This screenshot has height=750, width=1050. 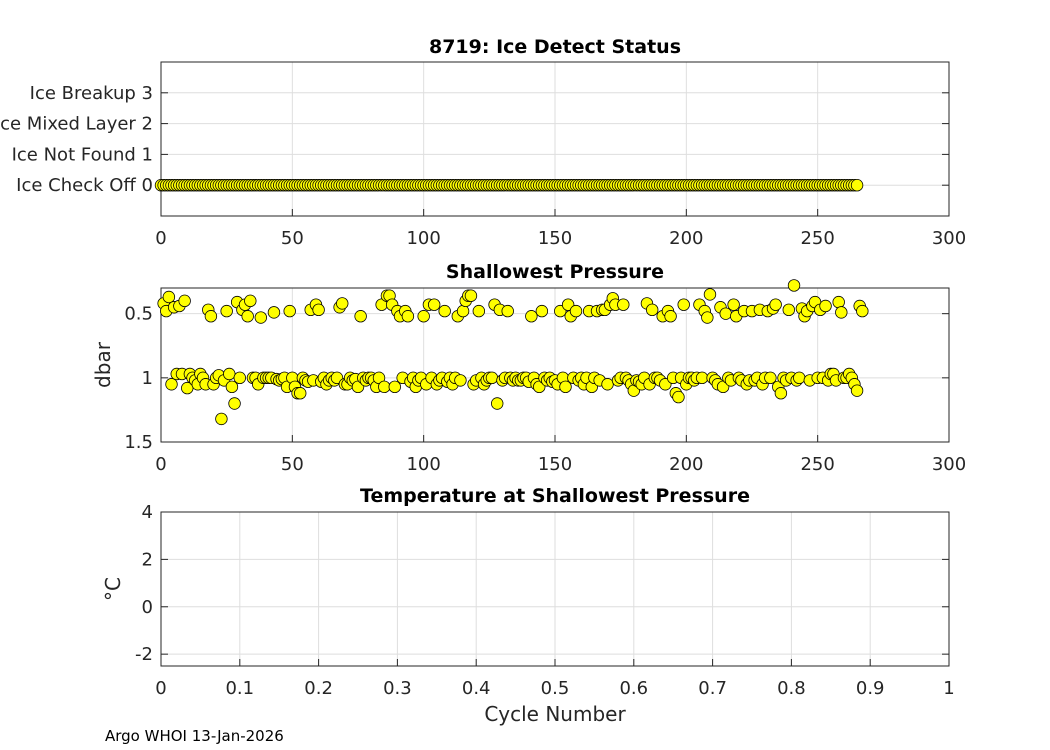 What do you see at coordinates (712, 688) in the screenshot?
I see `x-tick-label: 0.7` at bounding box center [712, 688].